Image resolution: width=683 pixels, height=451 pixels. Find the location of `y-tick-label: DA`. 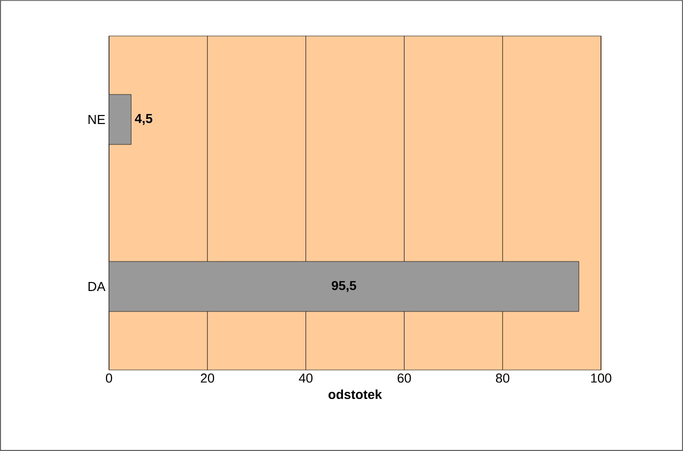

y-tick-label: DA is located at coordinates (97, 286).